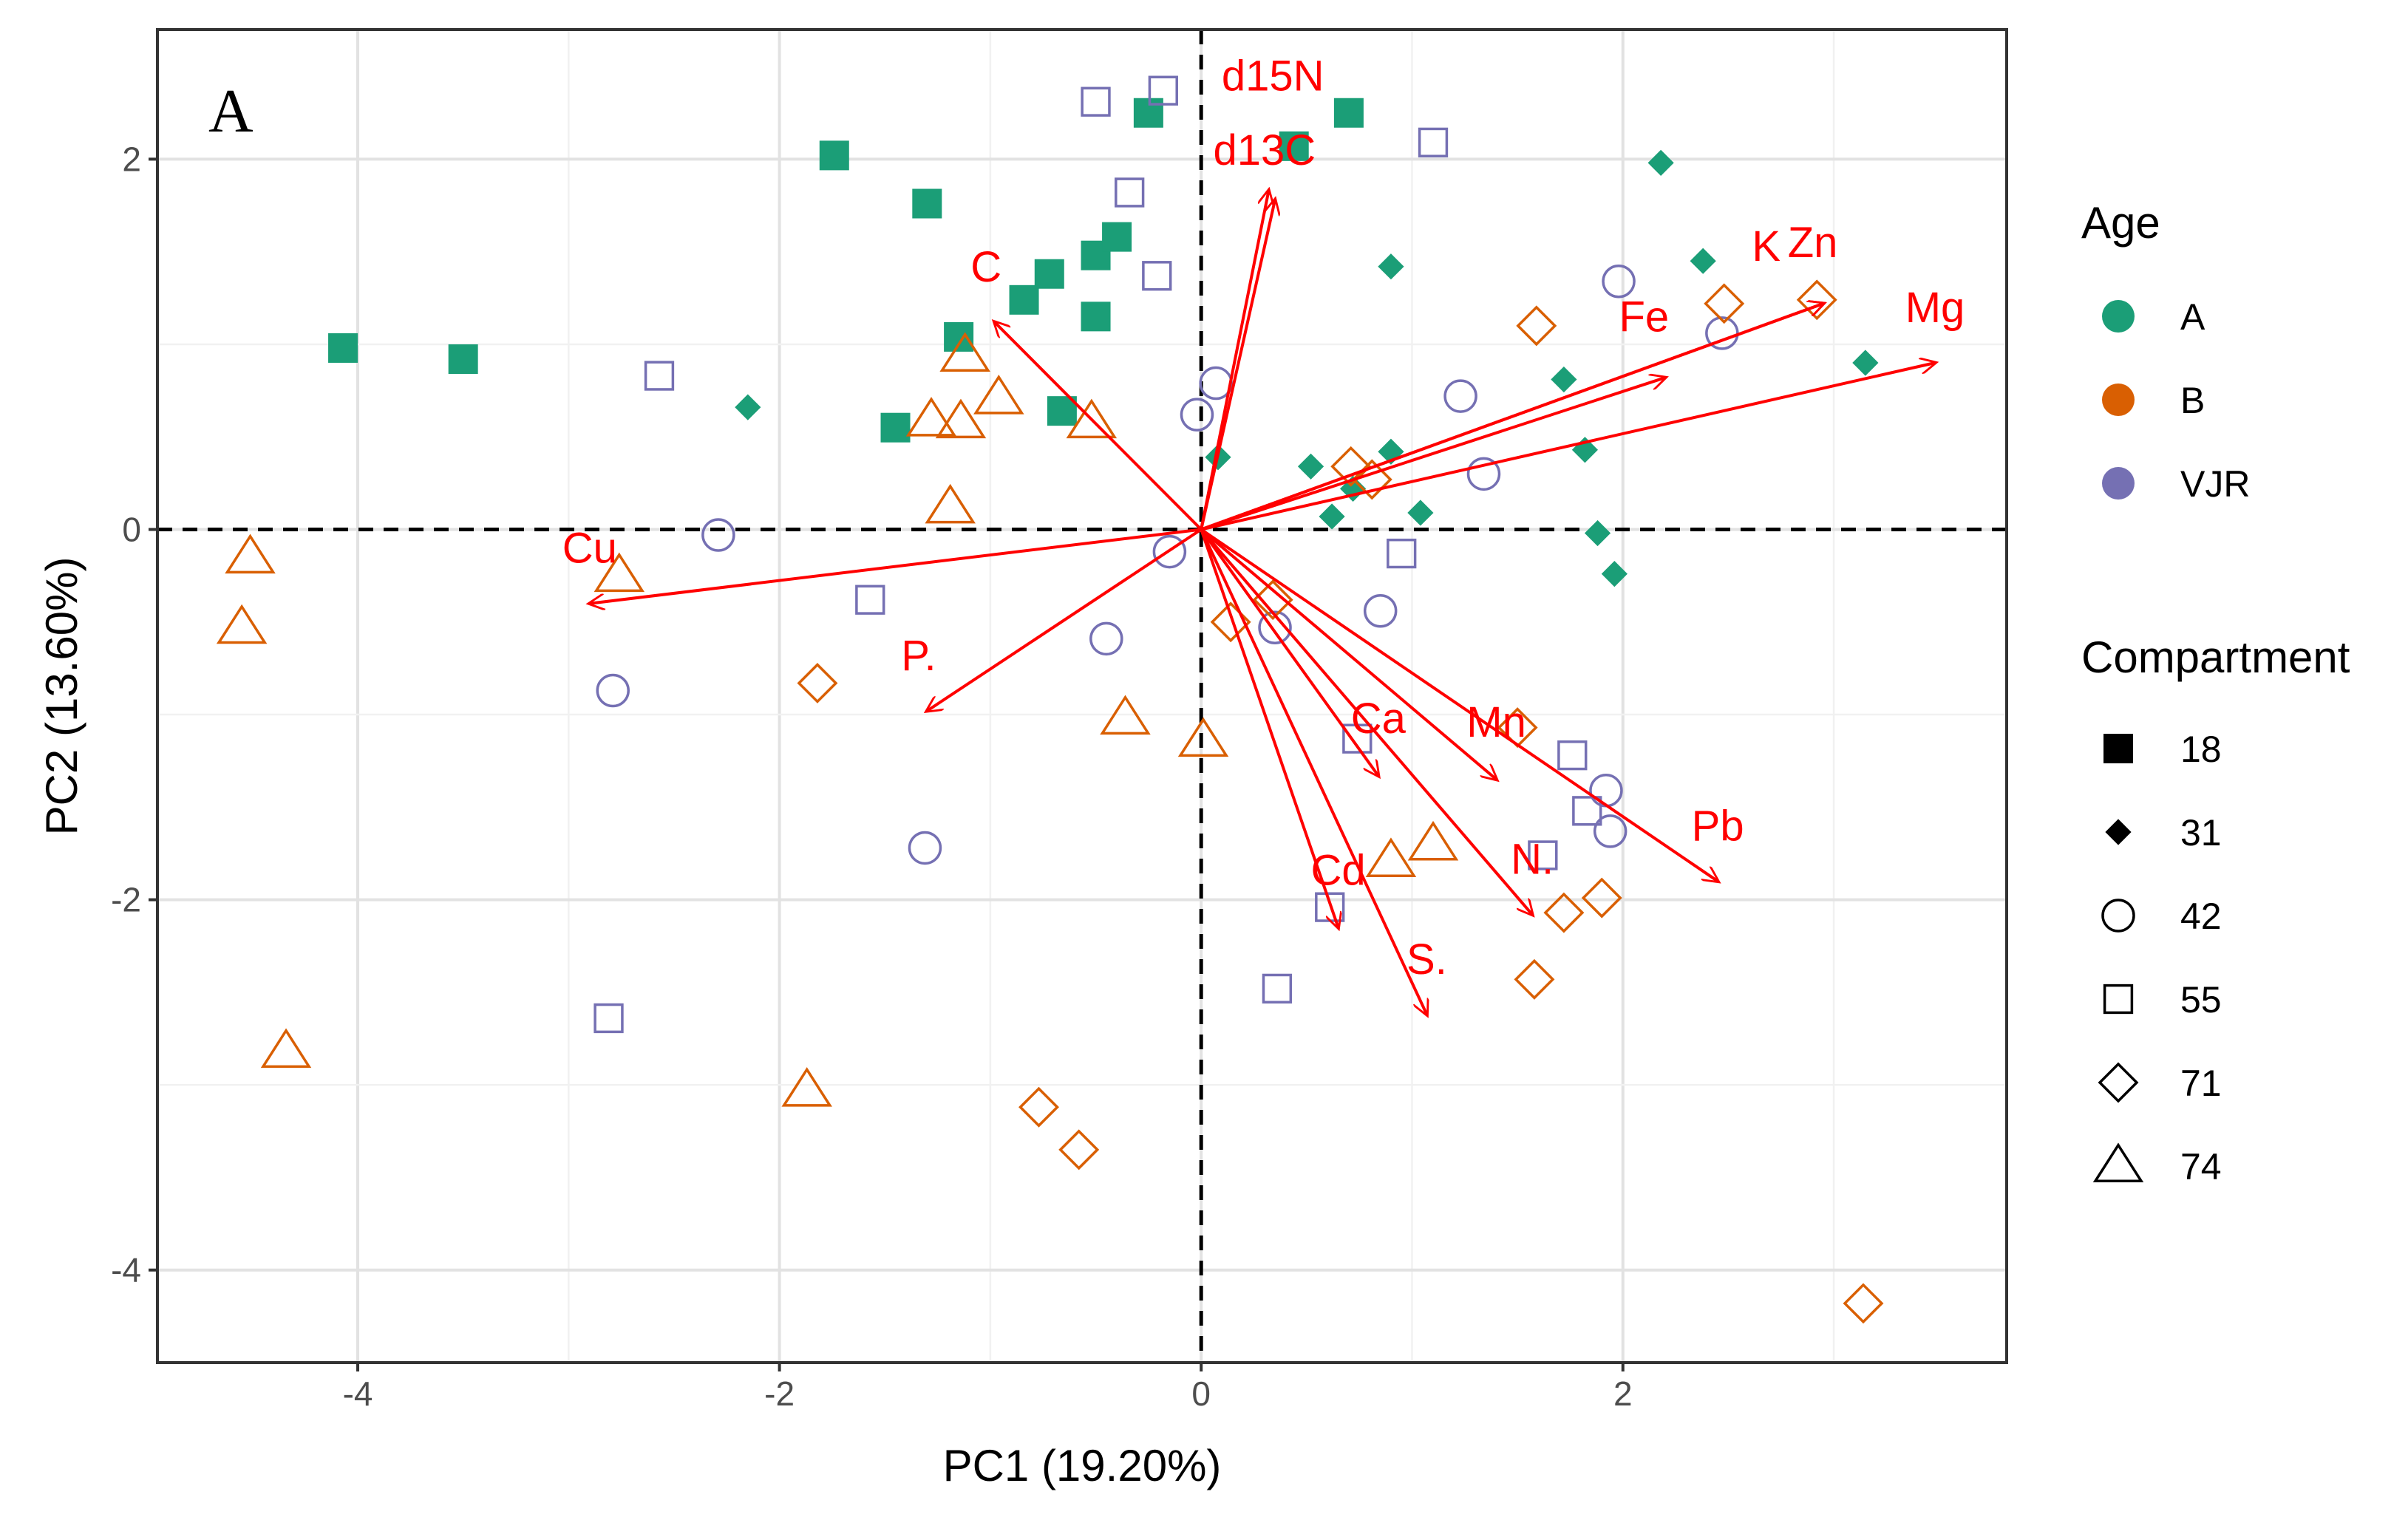 This screenshot has width=2408, height=1520. Describe the element at coordinates (1348, 654) in the screenshot. I see `loading-arrow-mn` at that location.